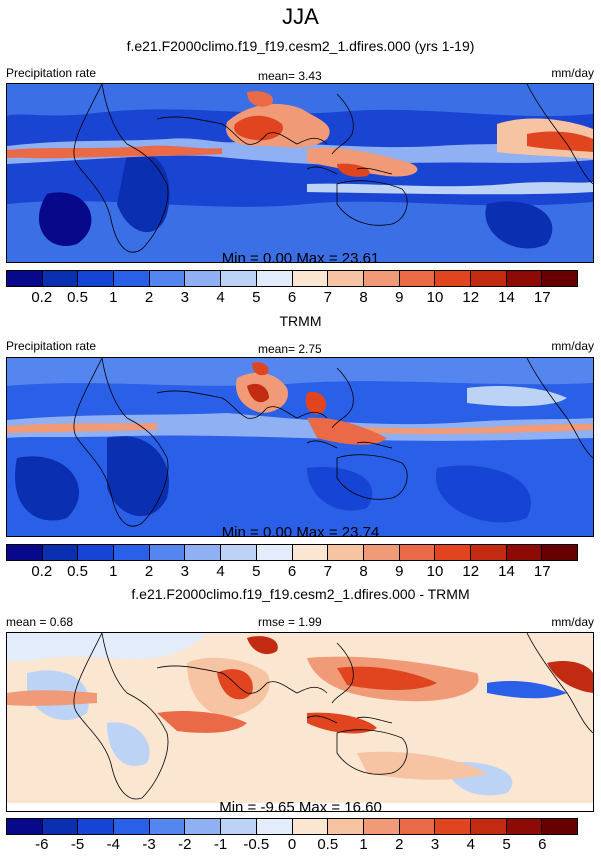  I want to click on colorbar-tick-label: -0.5, so click(256, 844).